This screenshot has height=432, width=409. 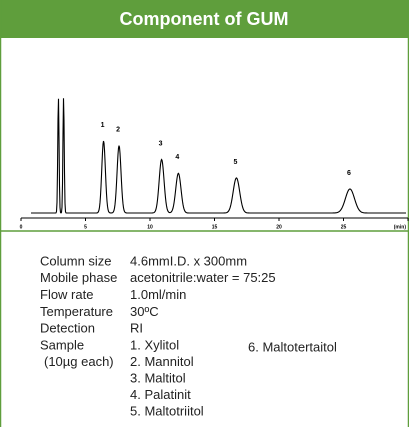 I want to click on peak-label: 4, so click(x=177, y=157).